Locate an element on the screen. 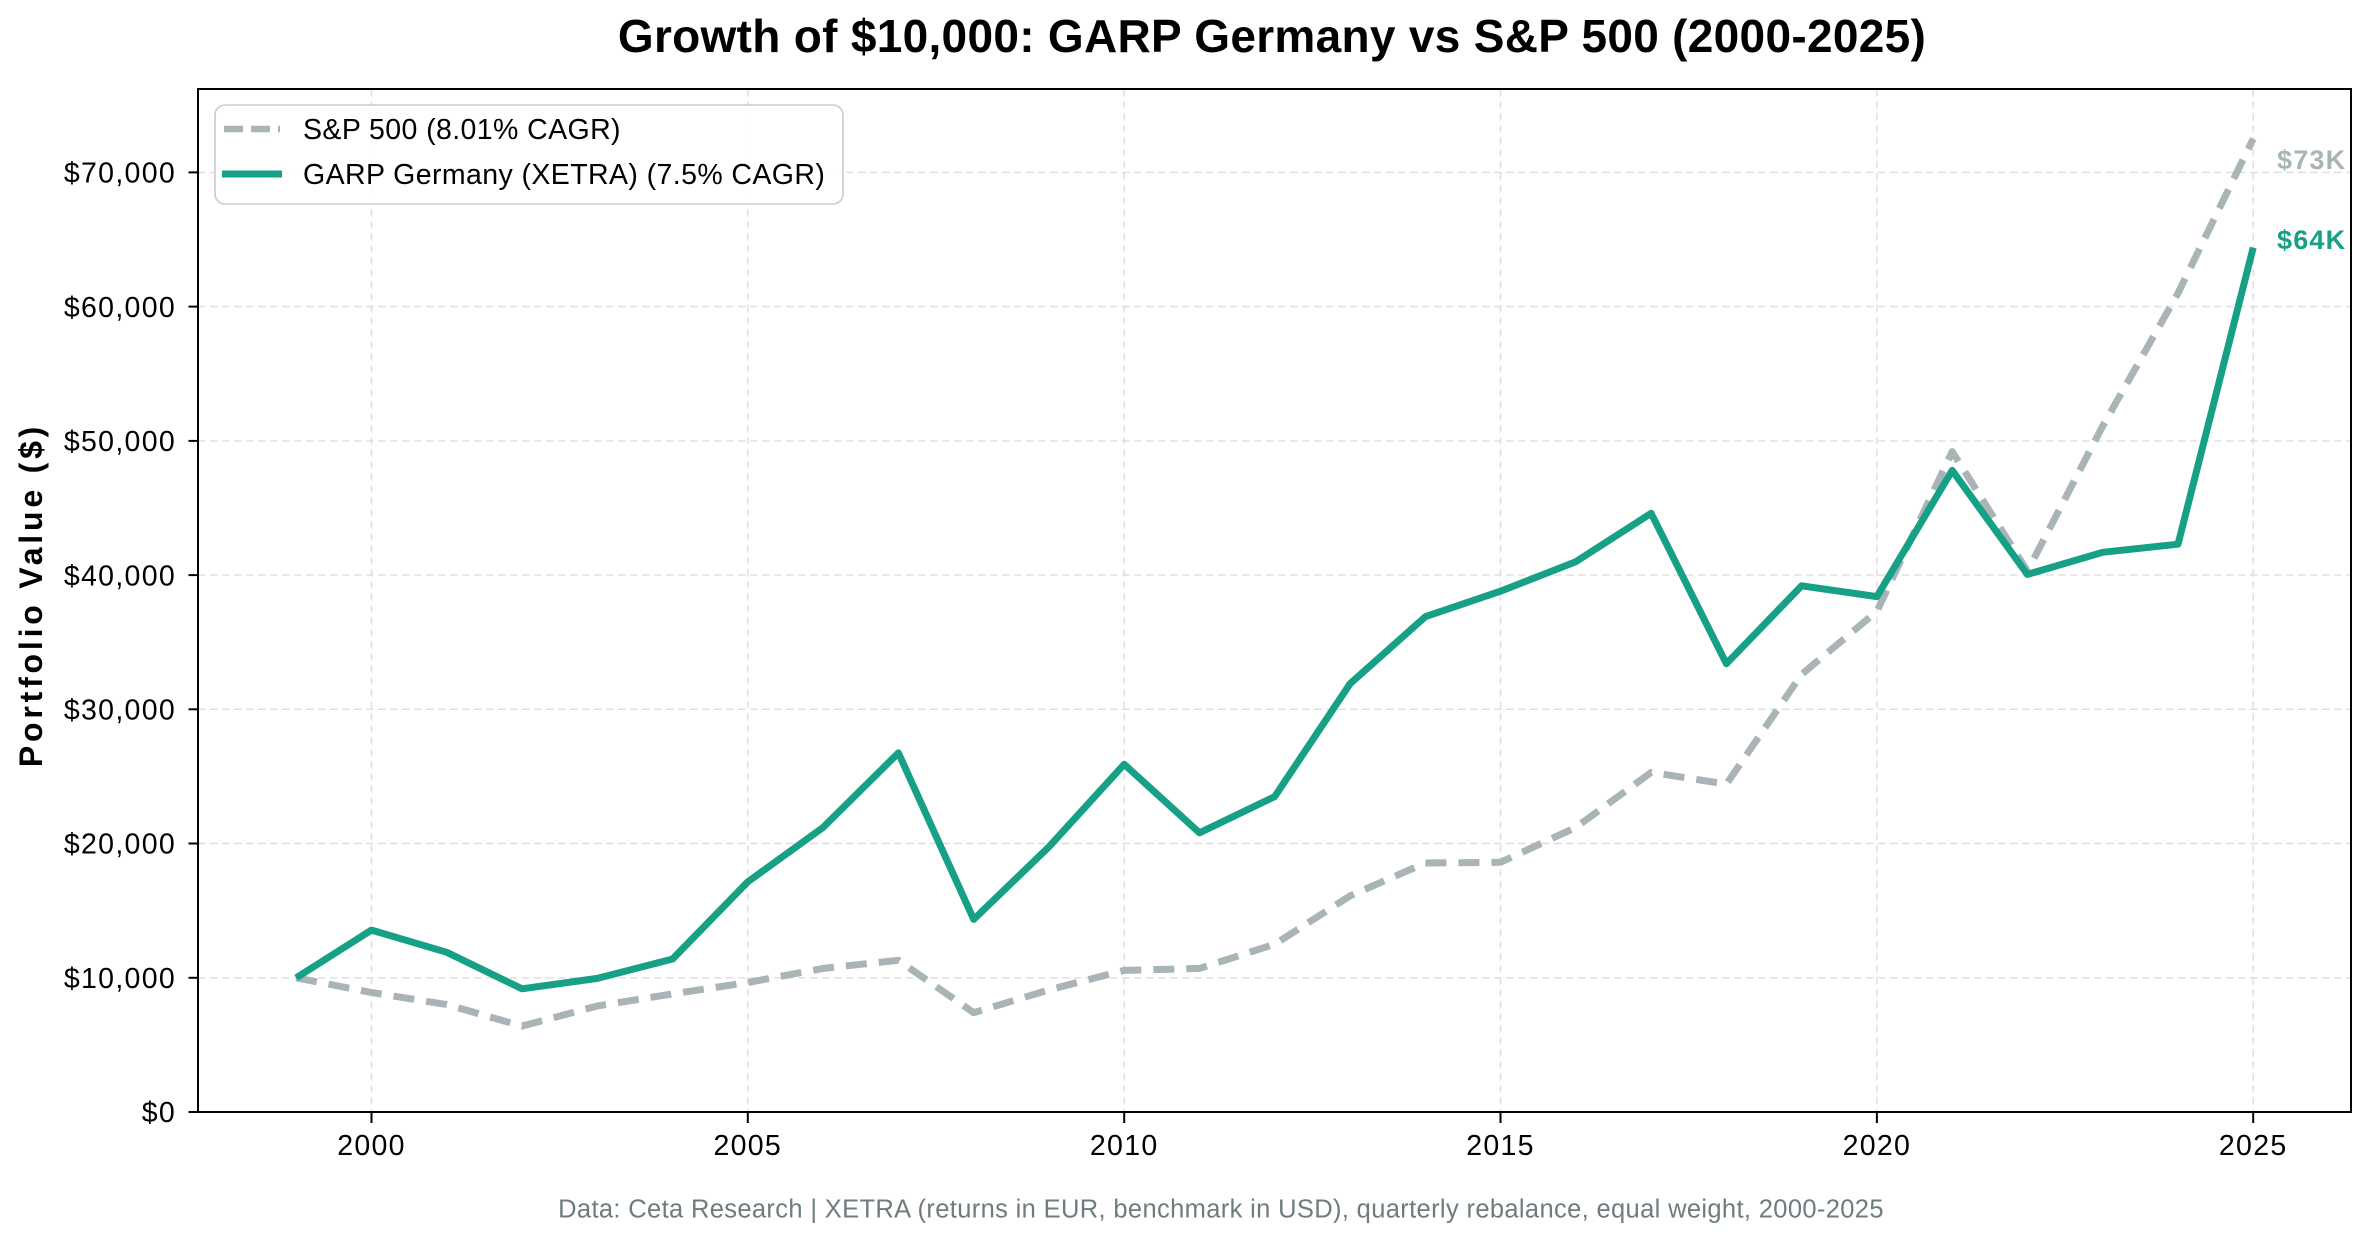 The image size is (2370, 1239). svg-text: $50,000 is located at coordinates (120, 442).